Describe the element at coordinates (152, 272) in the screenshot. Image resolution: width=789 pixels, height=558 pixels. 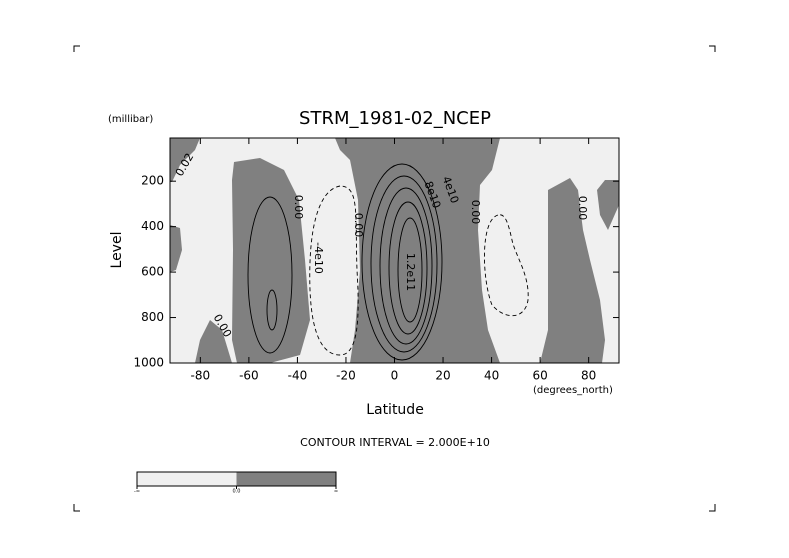
I see `y-tick-label: 600` at that location.